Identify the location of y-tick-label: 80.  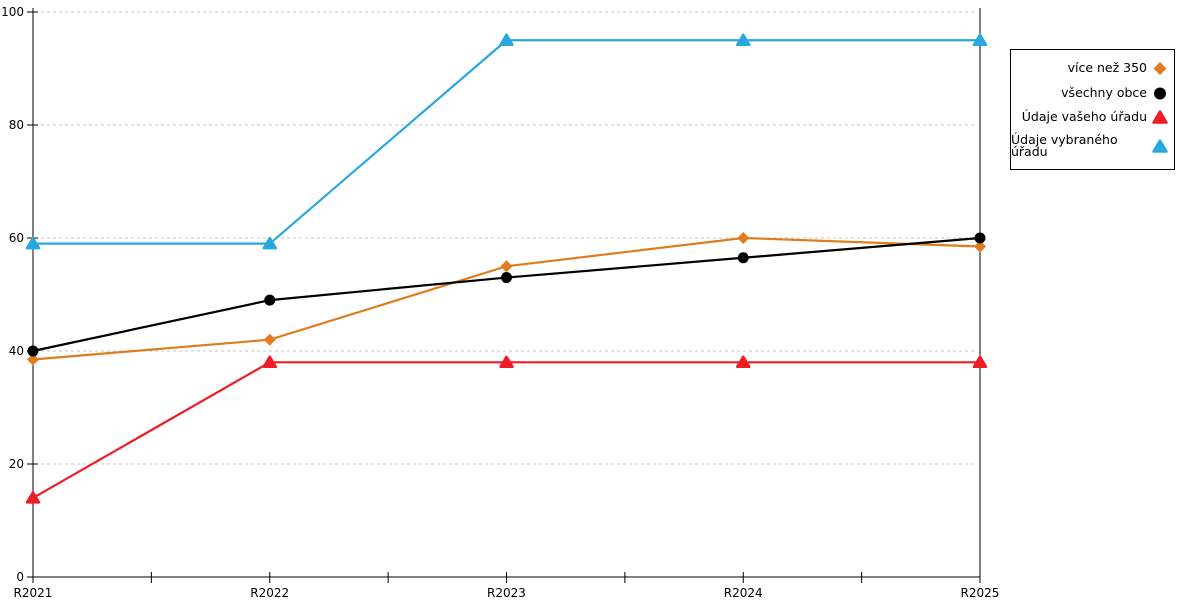
(16, 125).